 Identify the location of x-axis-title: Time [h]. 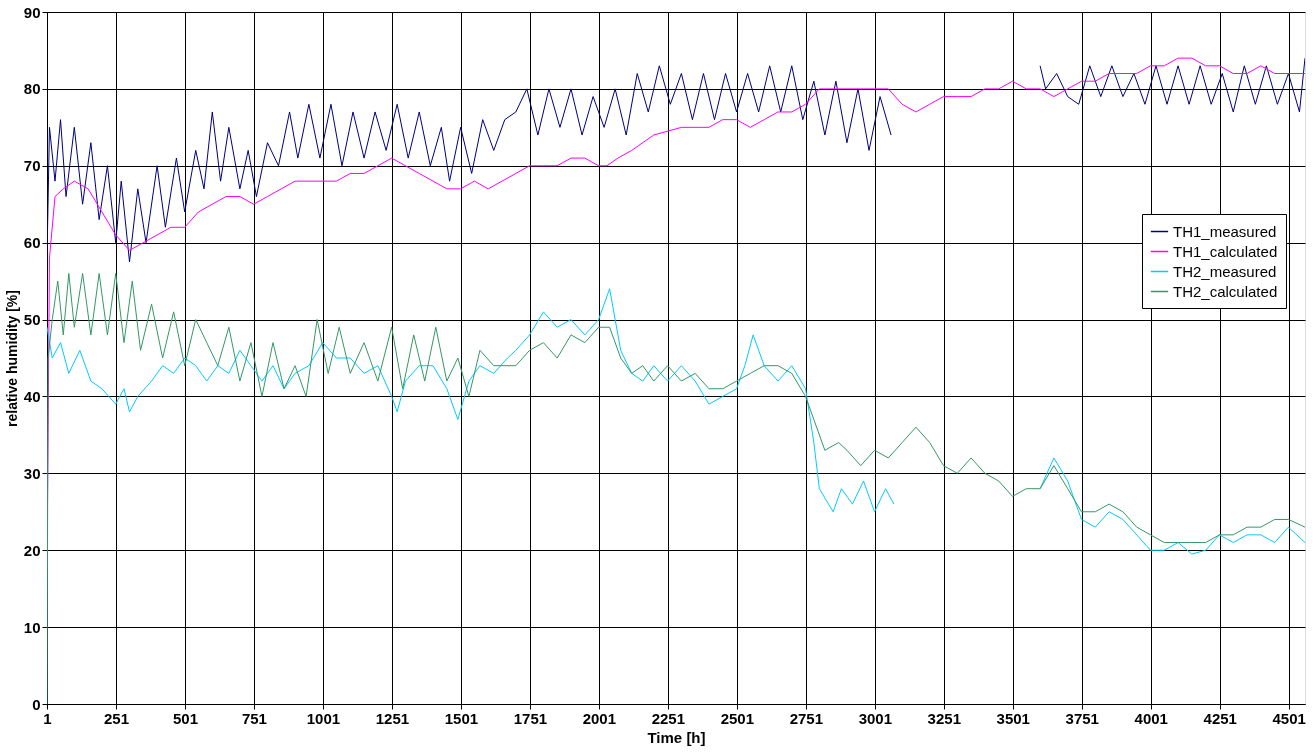
(676, 737).